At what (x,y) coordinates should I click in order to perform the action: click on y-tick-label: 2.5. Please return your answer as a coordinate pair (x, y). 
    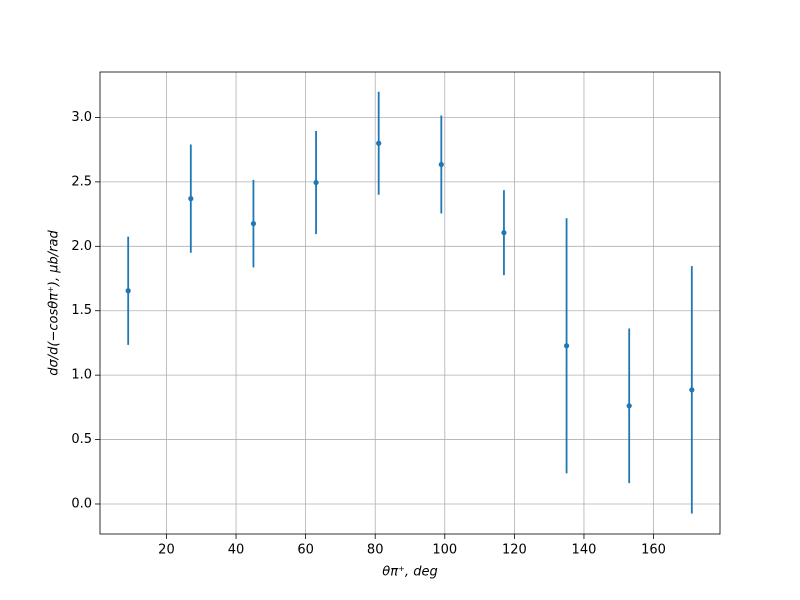
    Looking at the image, I should click on (81, 181).